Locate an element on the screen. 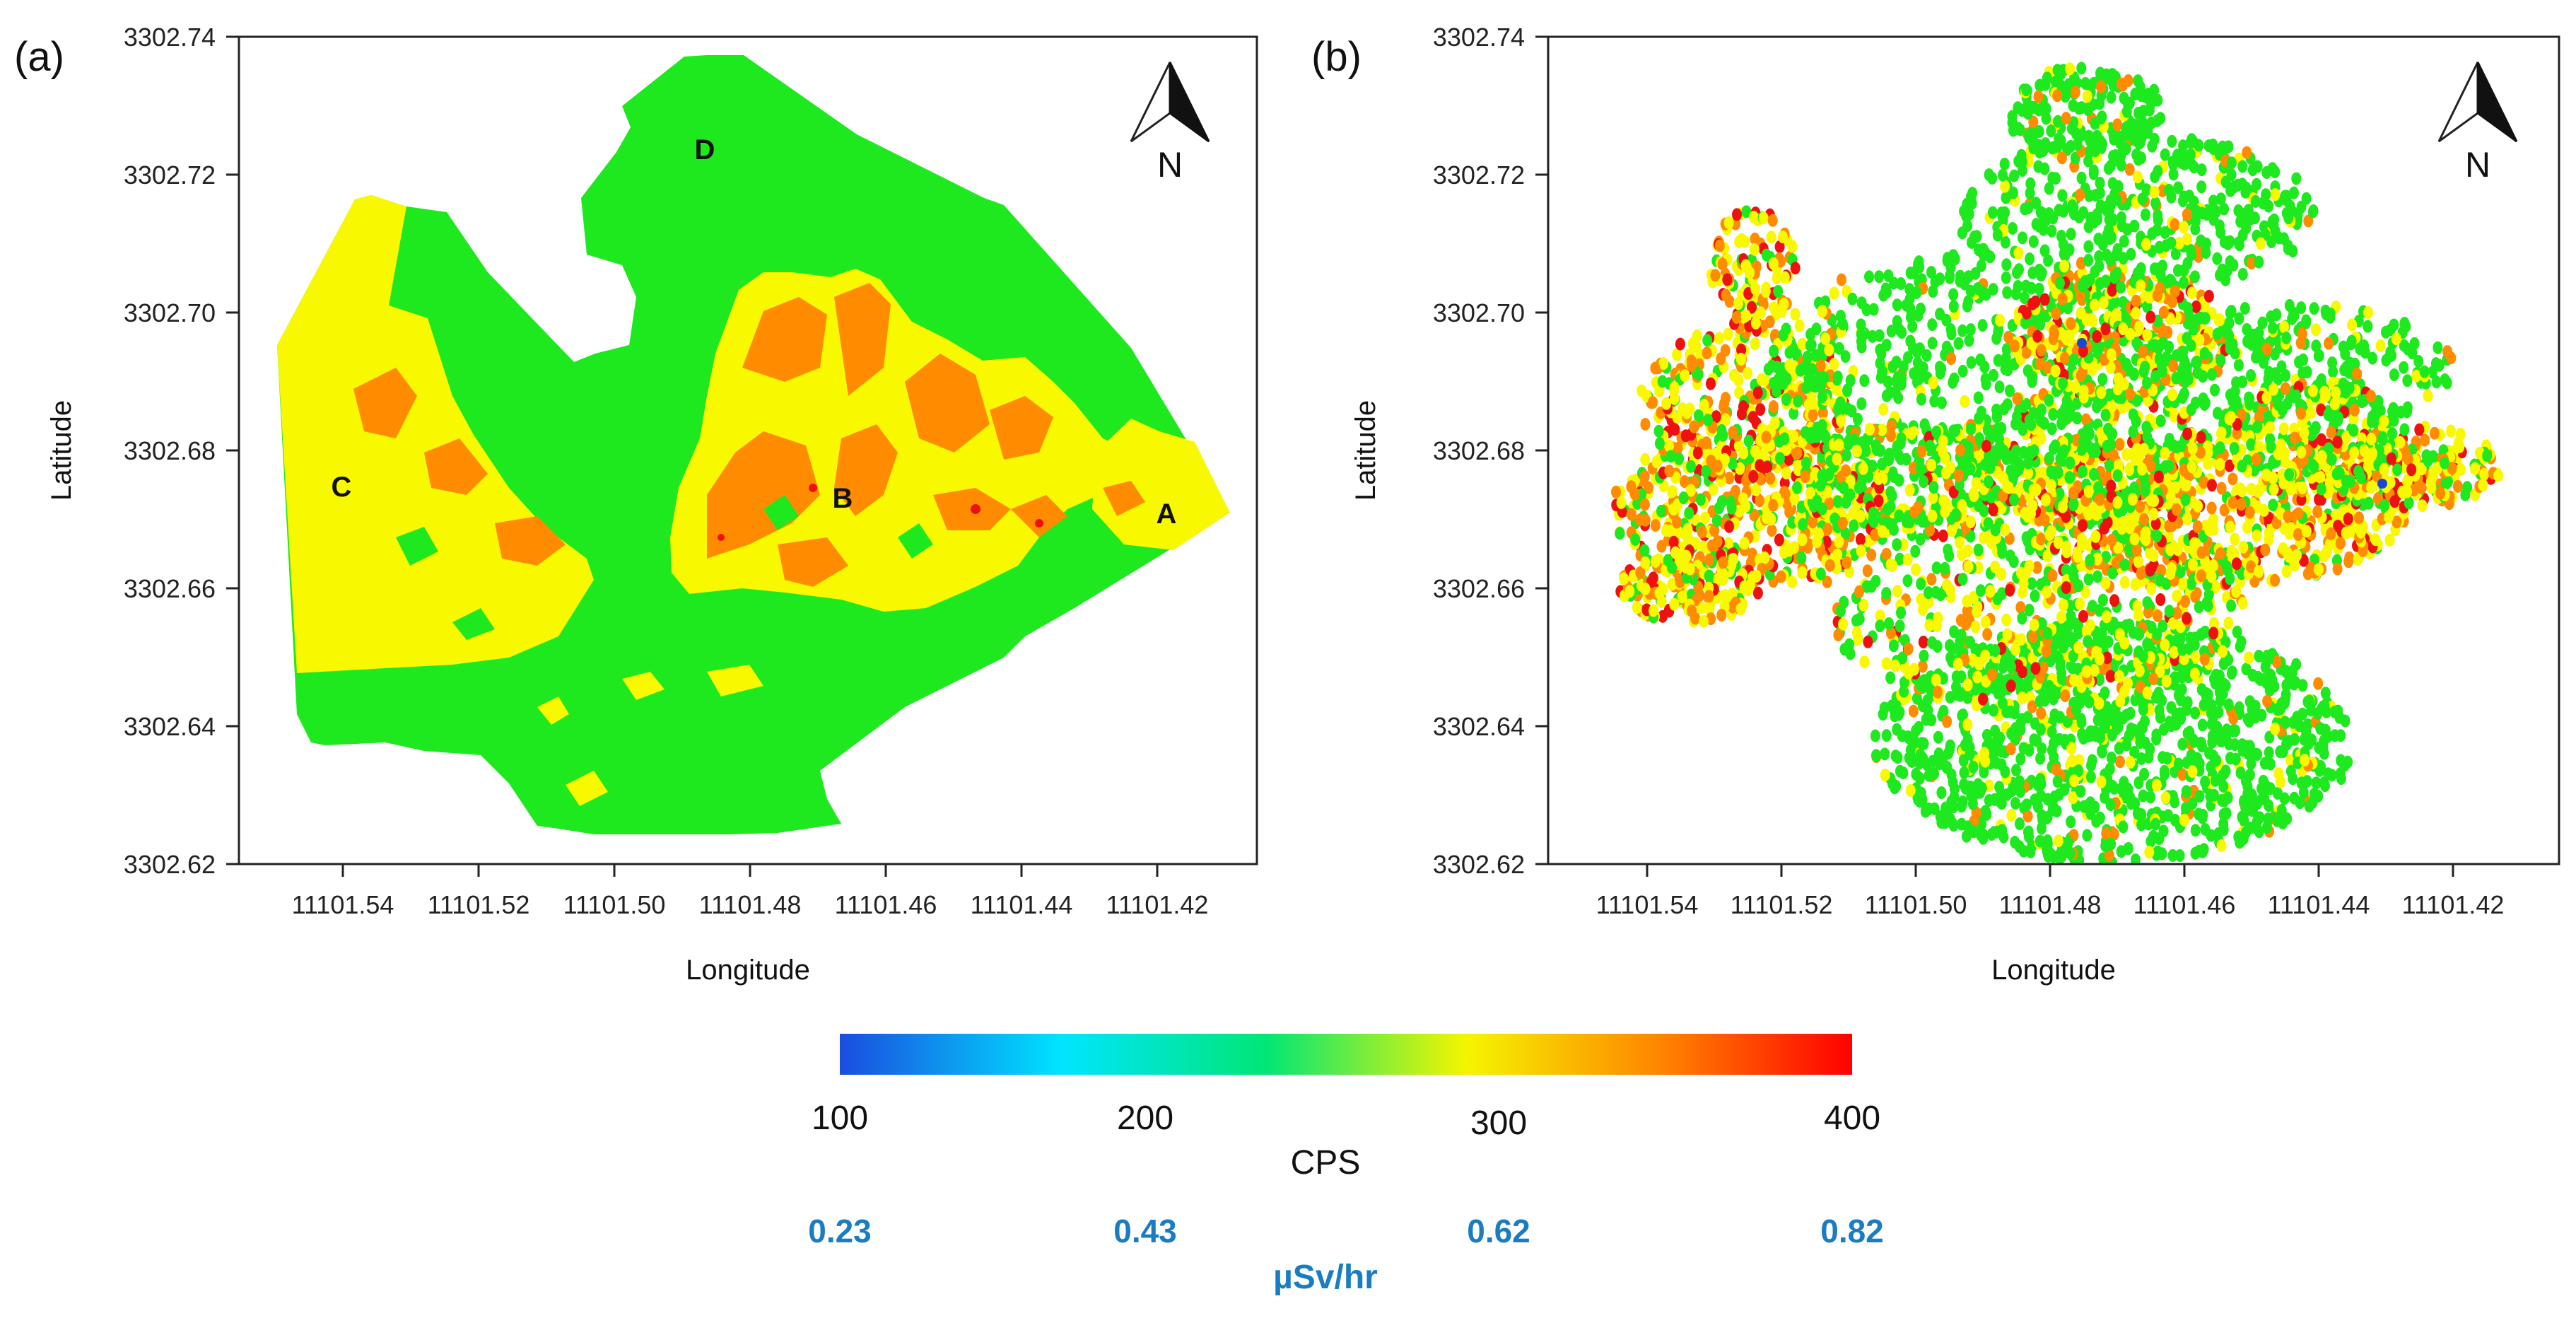 The height and width of the screenshot is (1318, 2576). panel-a-x-axis-title: Longitude is located at coordinates (748, 970).